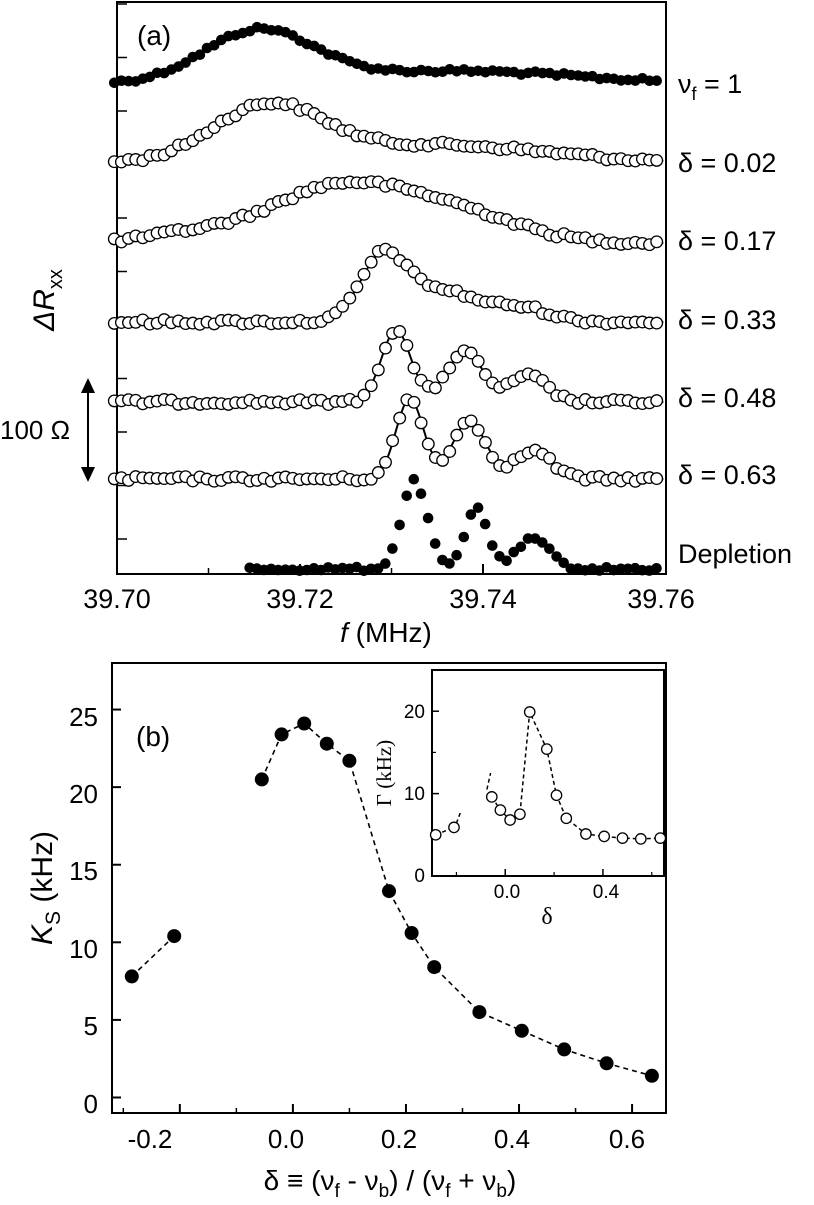 The height and width of the screenshot is (1205, 814). What do you see at coordinates (286, 1139) in the screenshot?
I see `panel-b-xtick-label: 0.0` at bounding box center [286, 1139].